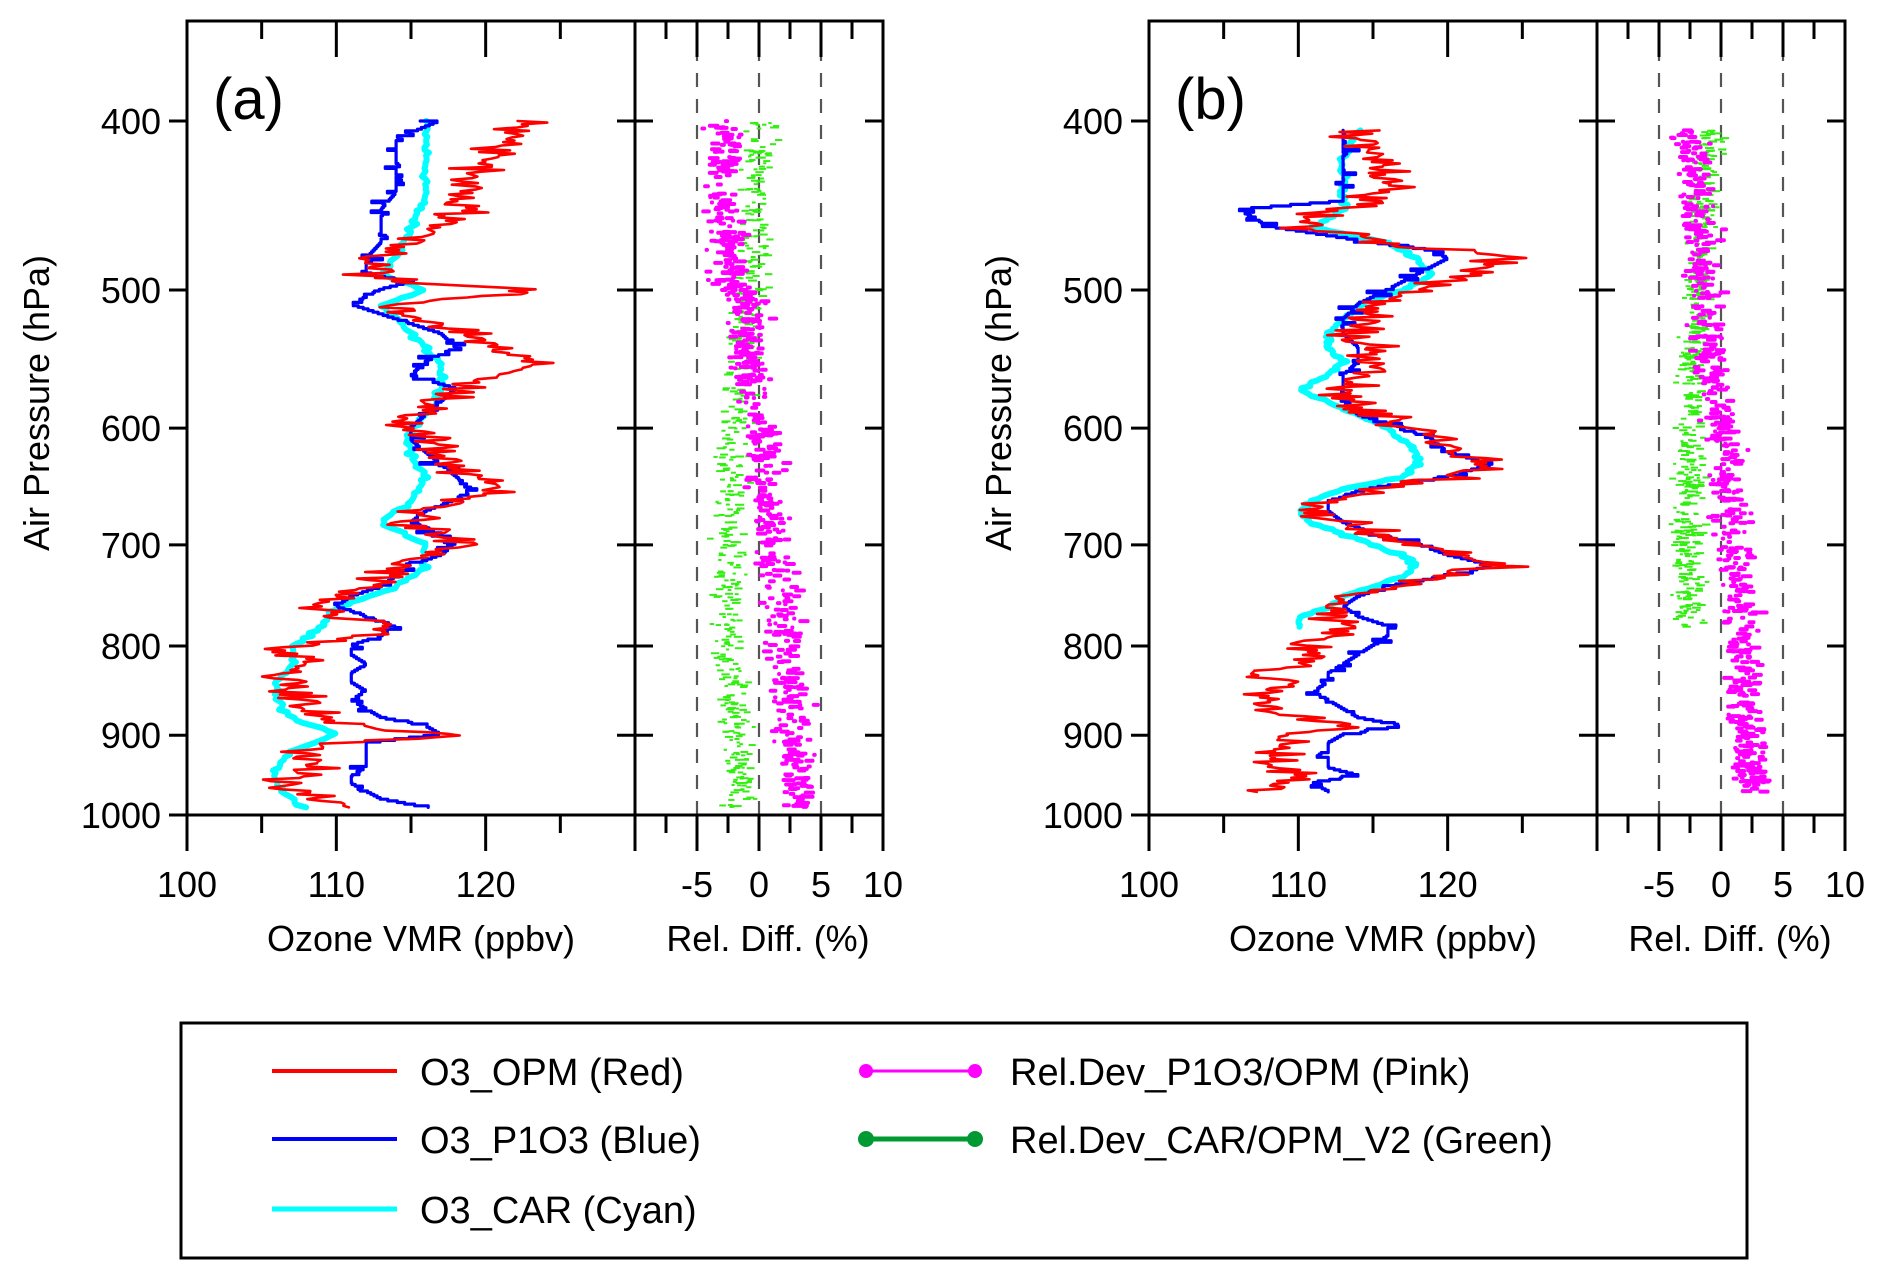 This screenshot has width=1892, height=1279. Describe the element at coordinates (1504, 460) in the screenshot. I see `data-layer` at that location.